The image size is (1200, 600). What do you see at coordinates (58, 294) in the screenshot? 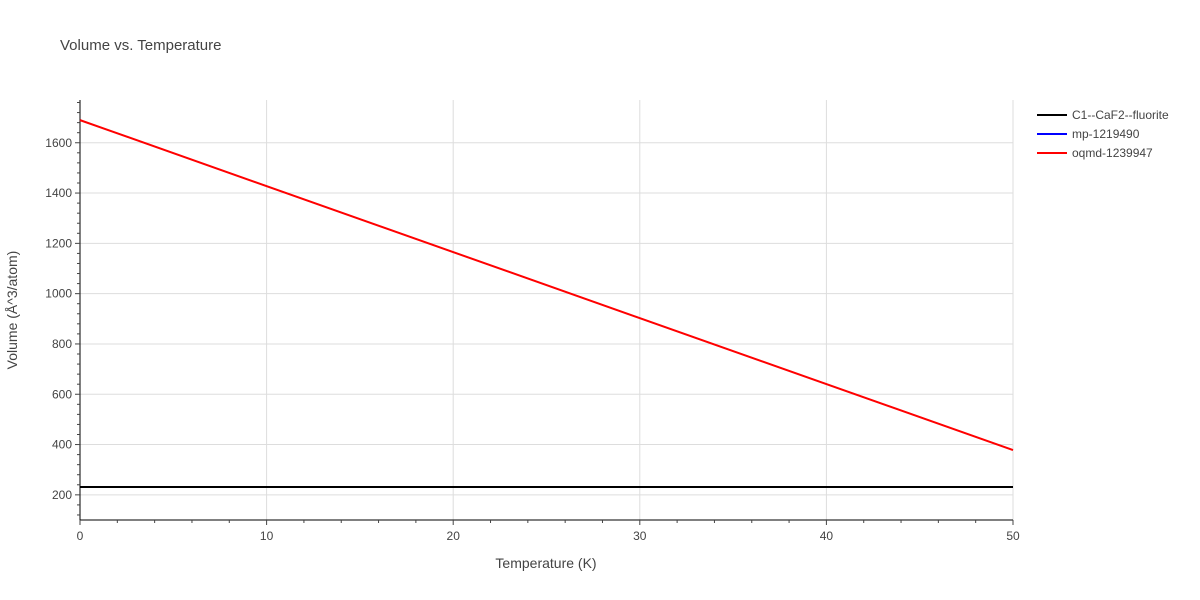
I see `y-tick-label: 1000` at bounding box center [58, 294].